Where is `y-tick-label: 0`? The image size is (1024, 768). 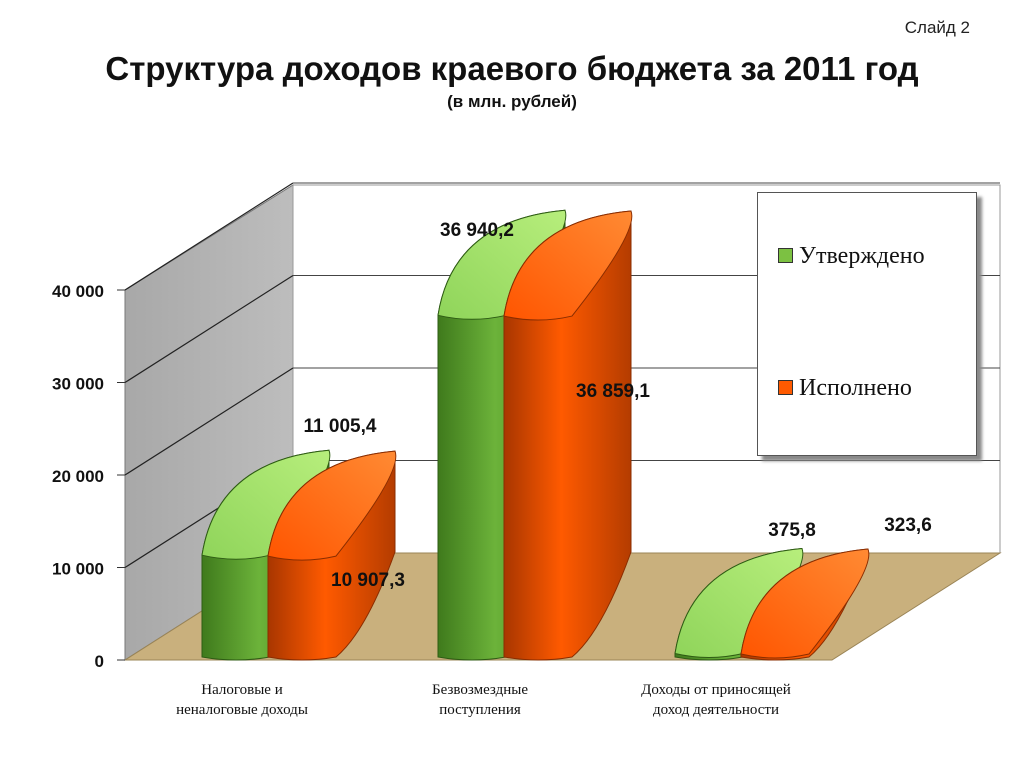
y-tick-label: 0 is located at coordinates (99, 661).